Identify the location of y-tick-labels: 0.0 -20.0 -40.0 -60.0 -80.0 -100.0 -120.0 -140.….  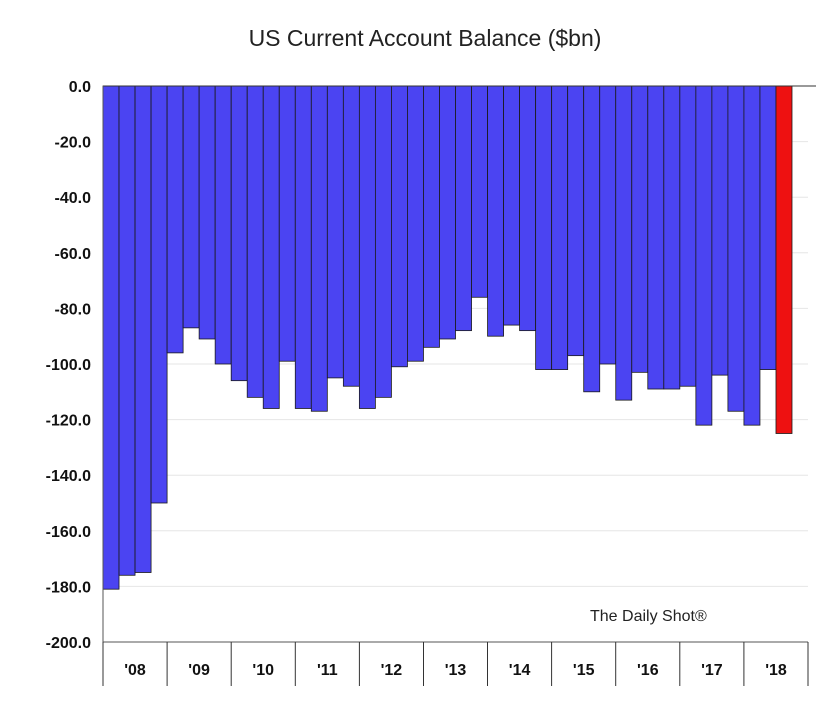
(68, 365).